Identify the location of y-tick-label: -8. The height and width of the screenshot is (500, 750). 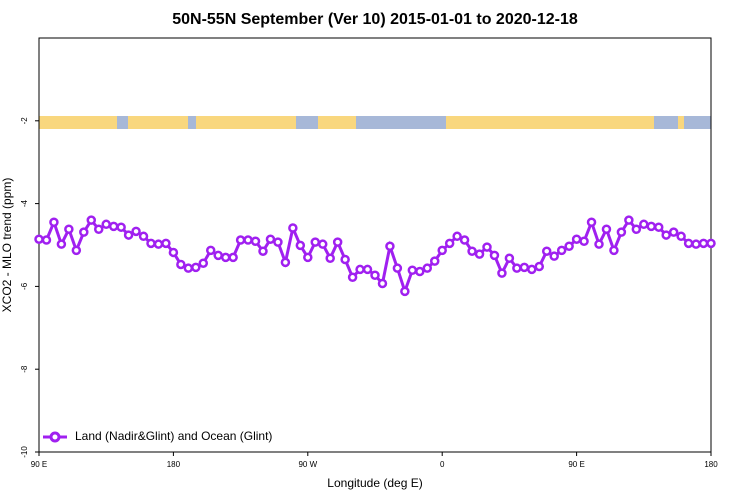
(24, 369).